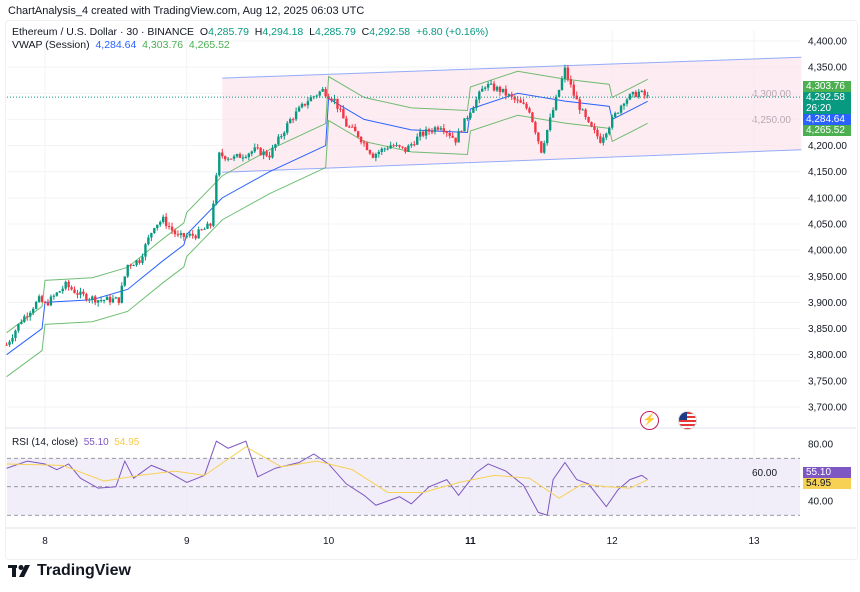 The height and width of the screenshot is (592, 860). What do you see at coordinates (827, 198) in the screenshot?
I see `price-axis-label: 4,100.00` at bounding box center [827, 198].